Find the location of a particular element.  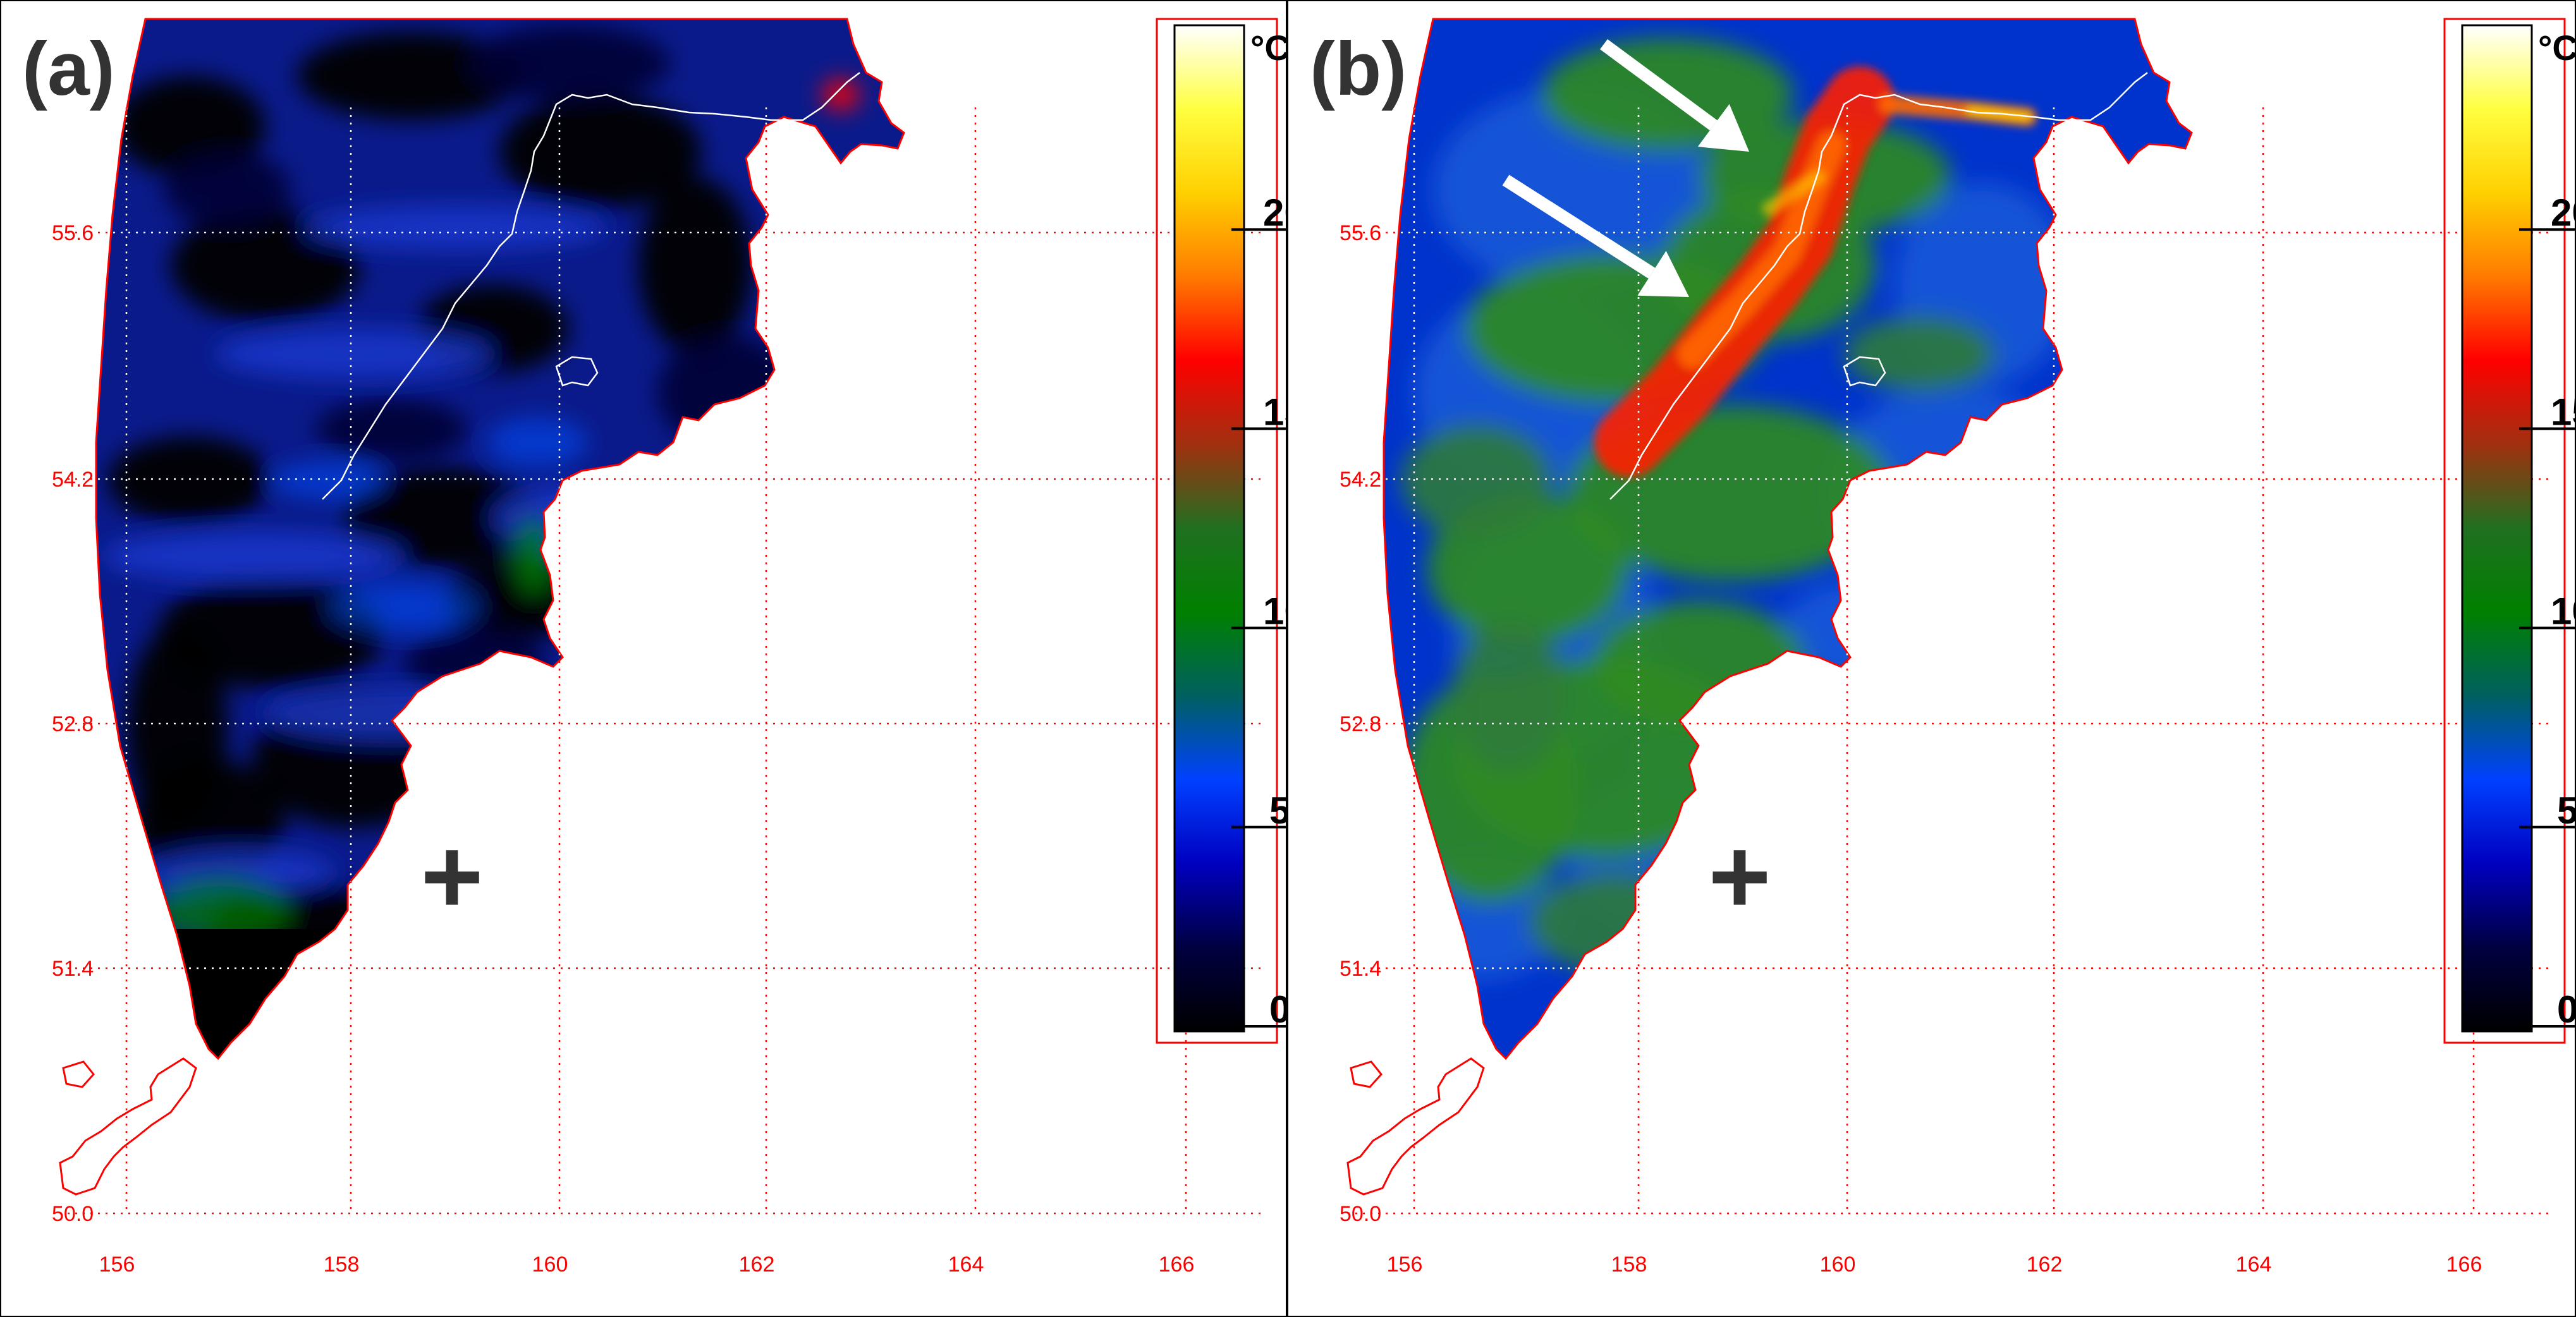

panel-divider is located at coordinates (1287, 658).